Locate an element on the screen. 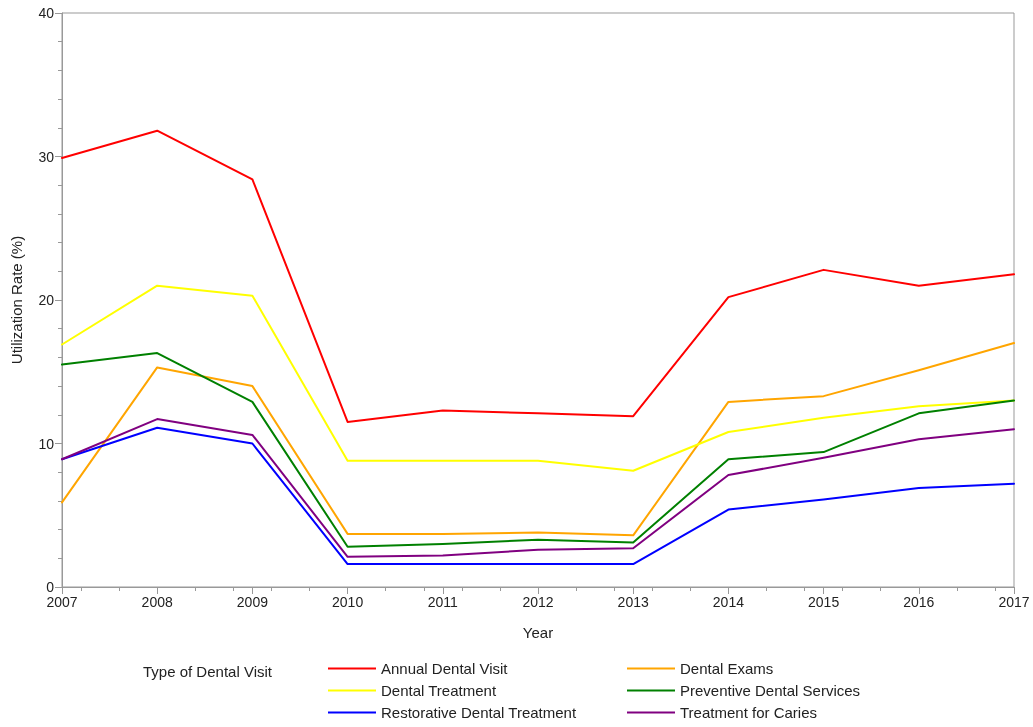  x-tick-label: 2011 is located at coordinates (443, 602).